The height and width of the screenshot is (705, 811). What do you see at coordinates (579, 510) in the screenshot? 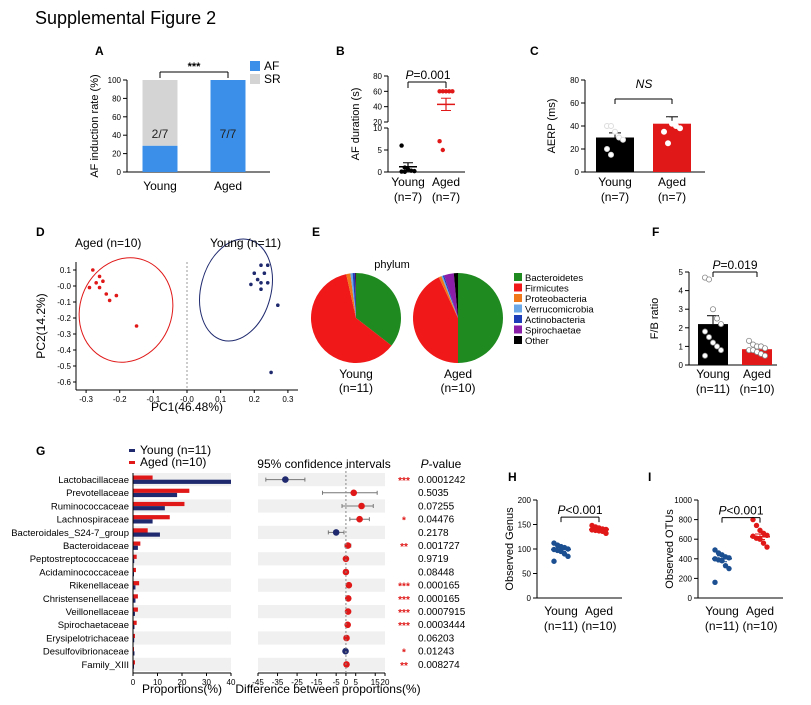
I see `h-annotation: P<0.001` at bounding box center [579, 510].